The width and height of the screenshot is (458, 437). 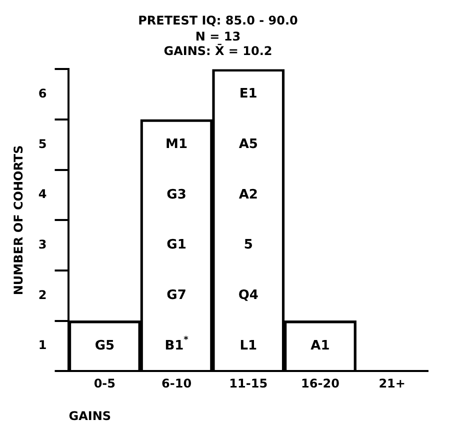 What do you see at coordinates (320, 383) in the screenshot?
I see `x-tick-label: 16-20` at bounding box center [320, 383].